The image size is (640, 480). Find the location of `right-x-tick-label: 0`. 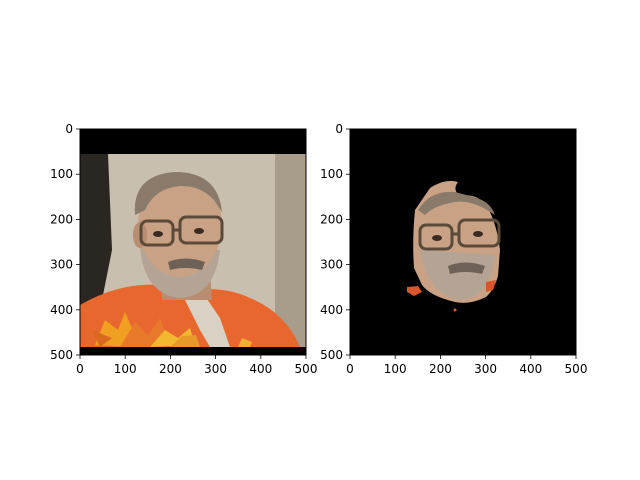

right-x-tick-label: 0 is located at coordinates (350, 369).